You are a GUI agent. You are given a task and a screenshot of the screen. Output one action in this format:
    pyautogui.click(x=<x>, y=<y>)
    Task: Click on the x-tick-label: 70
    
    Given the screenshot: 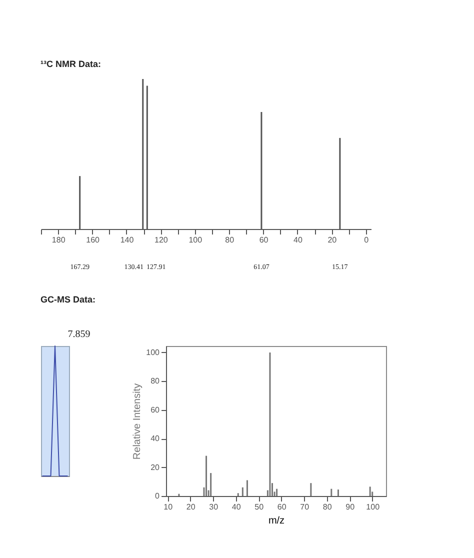 What is the action you would take?
    pyautogui.click(x=305, y=507)
    